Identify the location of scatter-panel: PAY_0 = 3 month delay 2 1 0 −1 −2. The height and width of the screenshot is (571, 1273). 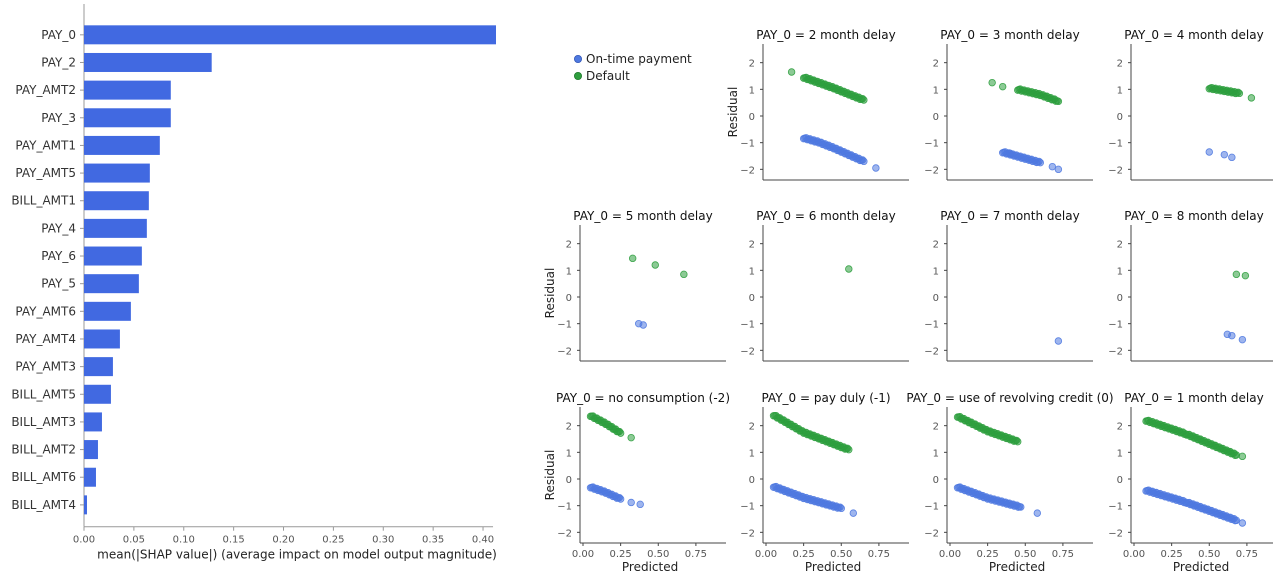
(1008, 104).